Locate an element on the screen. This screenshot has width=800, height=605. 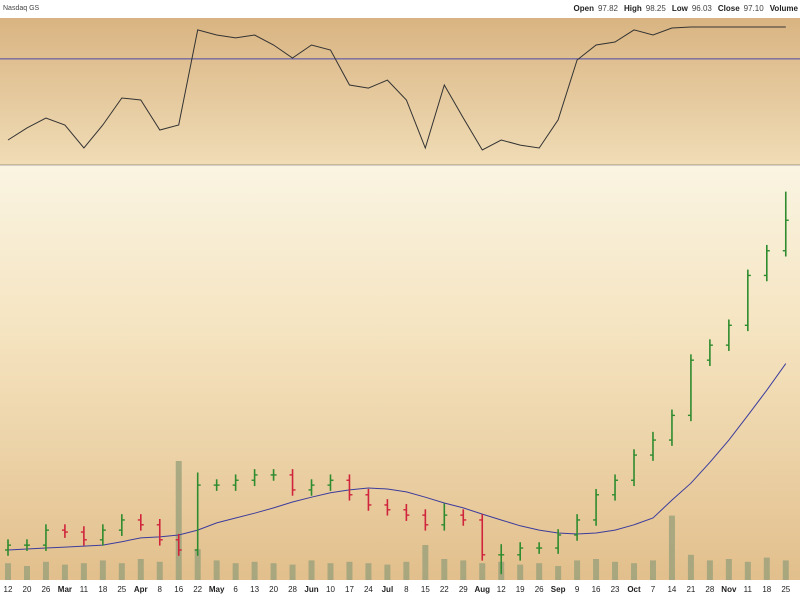
quote-label: Open is located at coordinates (584, 8).